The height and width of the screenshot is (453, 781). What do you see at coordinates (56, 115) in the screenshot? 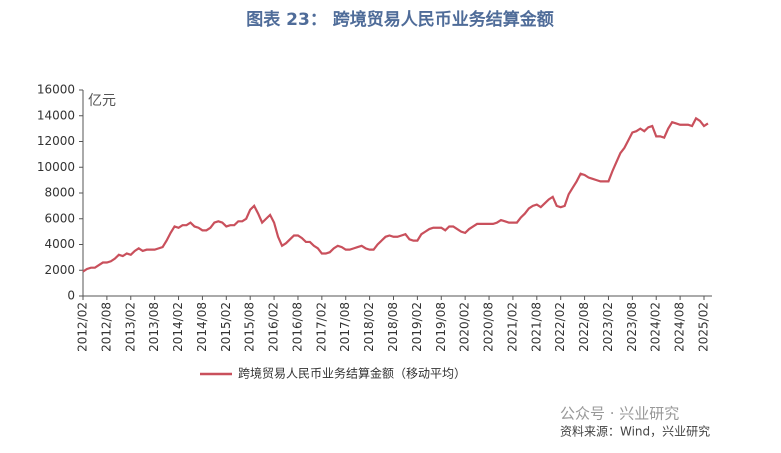
I see `y-tick-label: 14000` at bounding box center [56, 115].